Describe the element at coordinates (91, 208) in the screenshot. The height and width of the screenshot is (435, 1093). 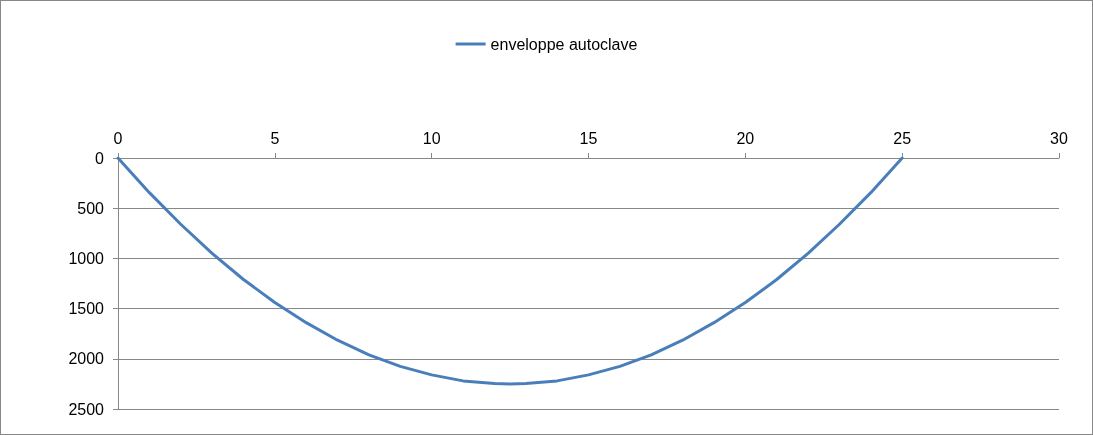
I see `y-tick-label: 500` at that location.